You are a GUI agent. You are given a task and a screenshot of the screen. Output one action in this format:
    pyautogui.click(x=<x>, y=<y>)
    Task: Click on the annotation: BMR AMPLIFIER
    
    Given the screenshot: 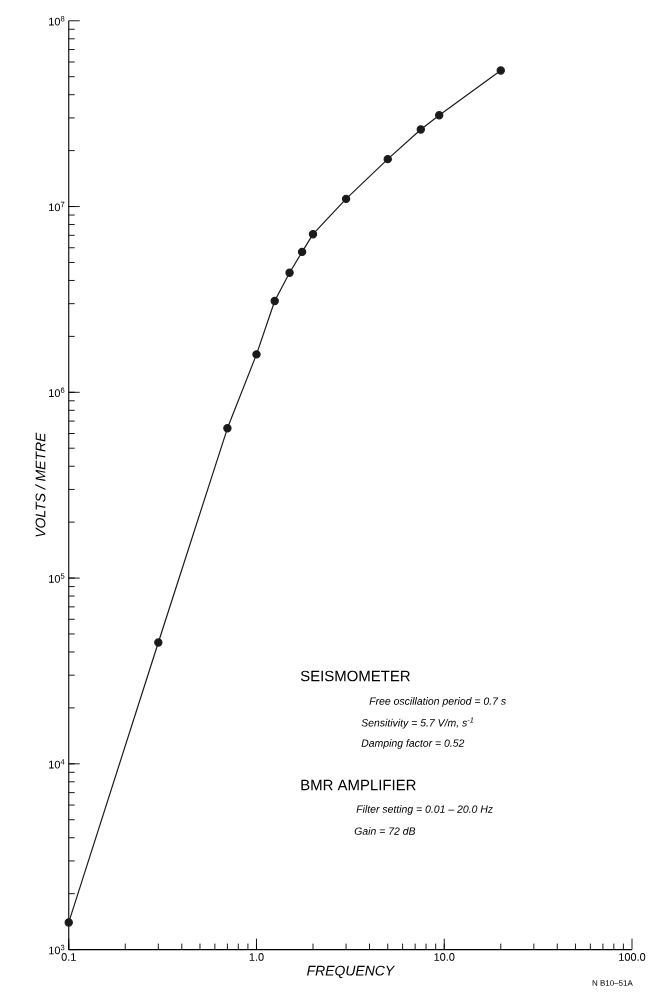 What is the action you would take?
    pyautogui.click(x=358, y=785)
    